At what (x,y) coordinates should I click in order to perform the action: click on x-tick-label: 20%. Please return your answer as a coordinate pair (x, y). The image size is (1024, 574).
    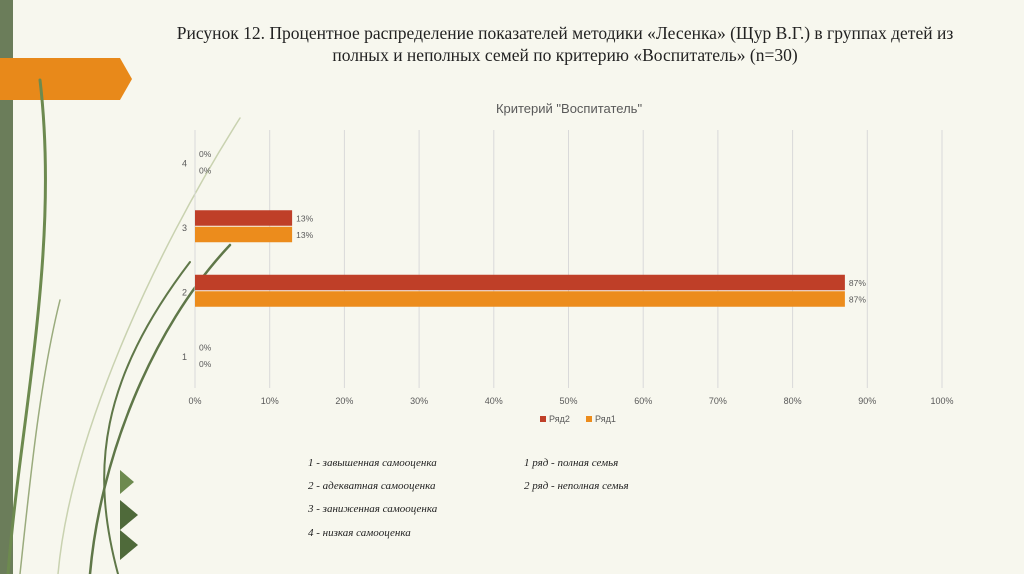
    Looking at the image, I should click on (344, 401).